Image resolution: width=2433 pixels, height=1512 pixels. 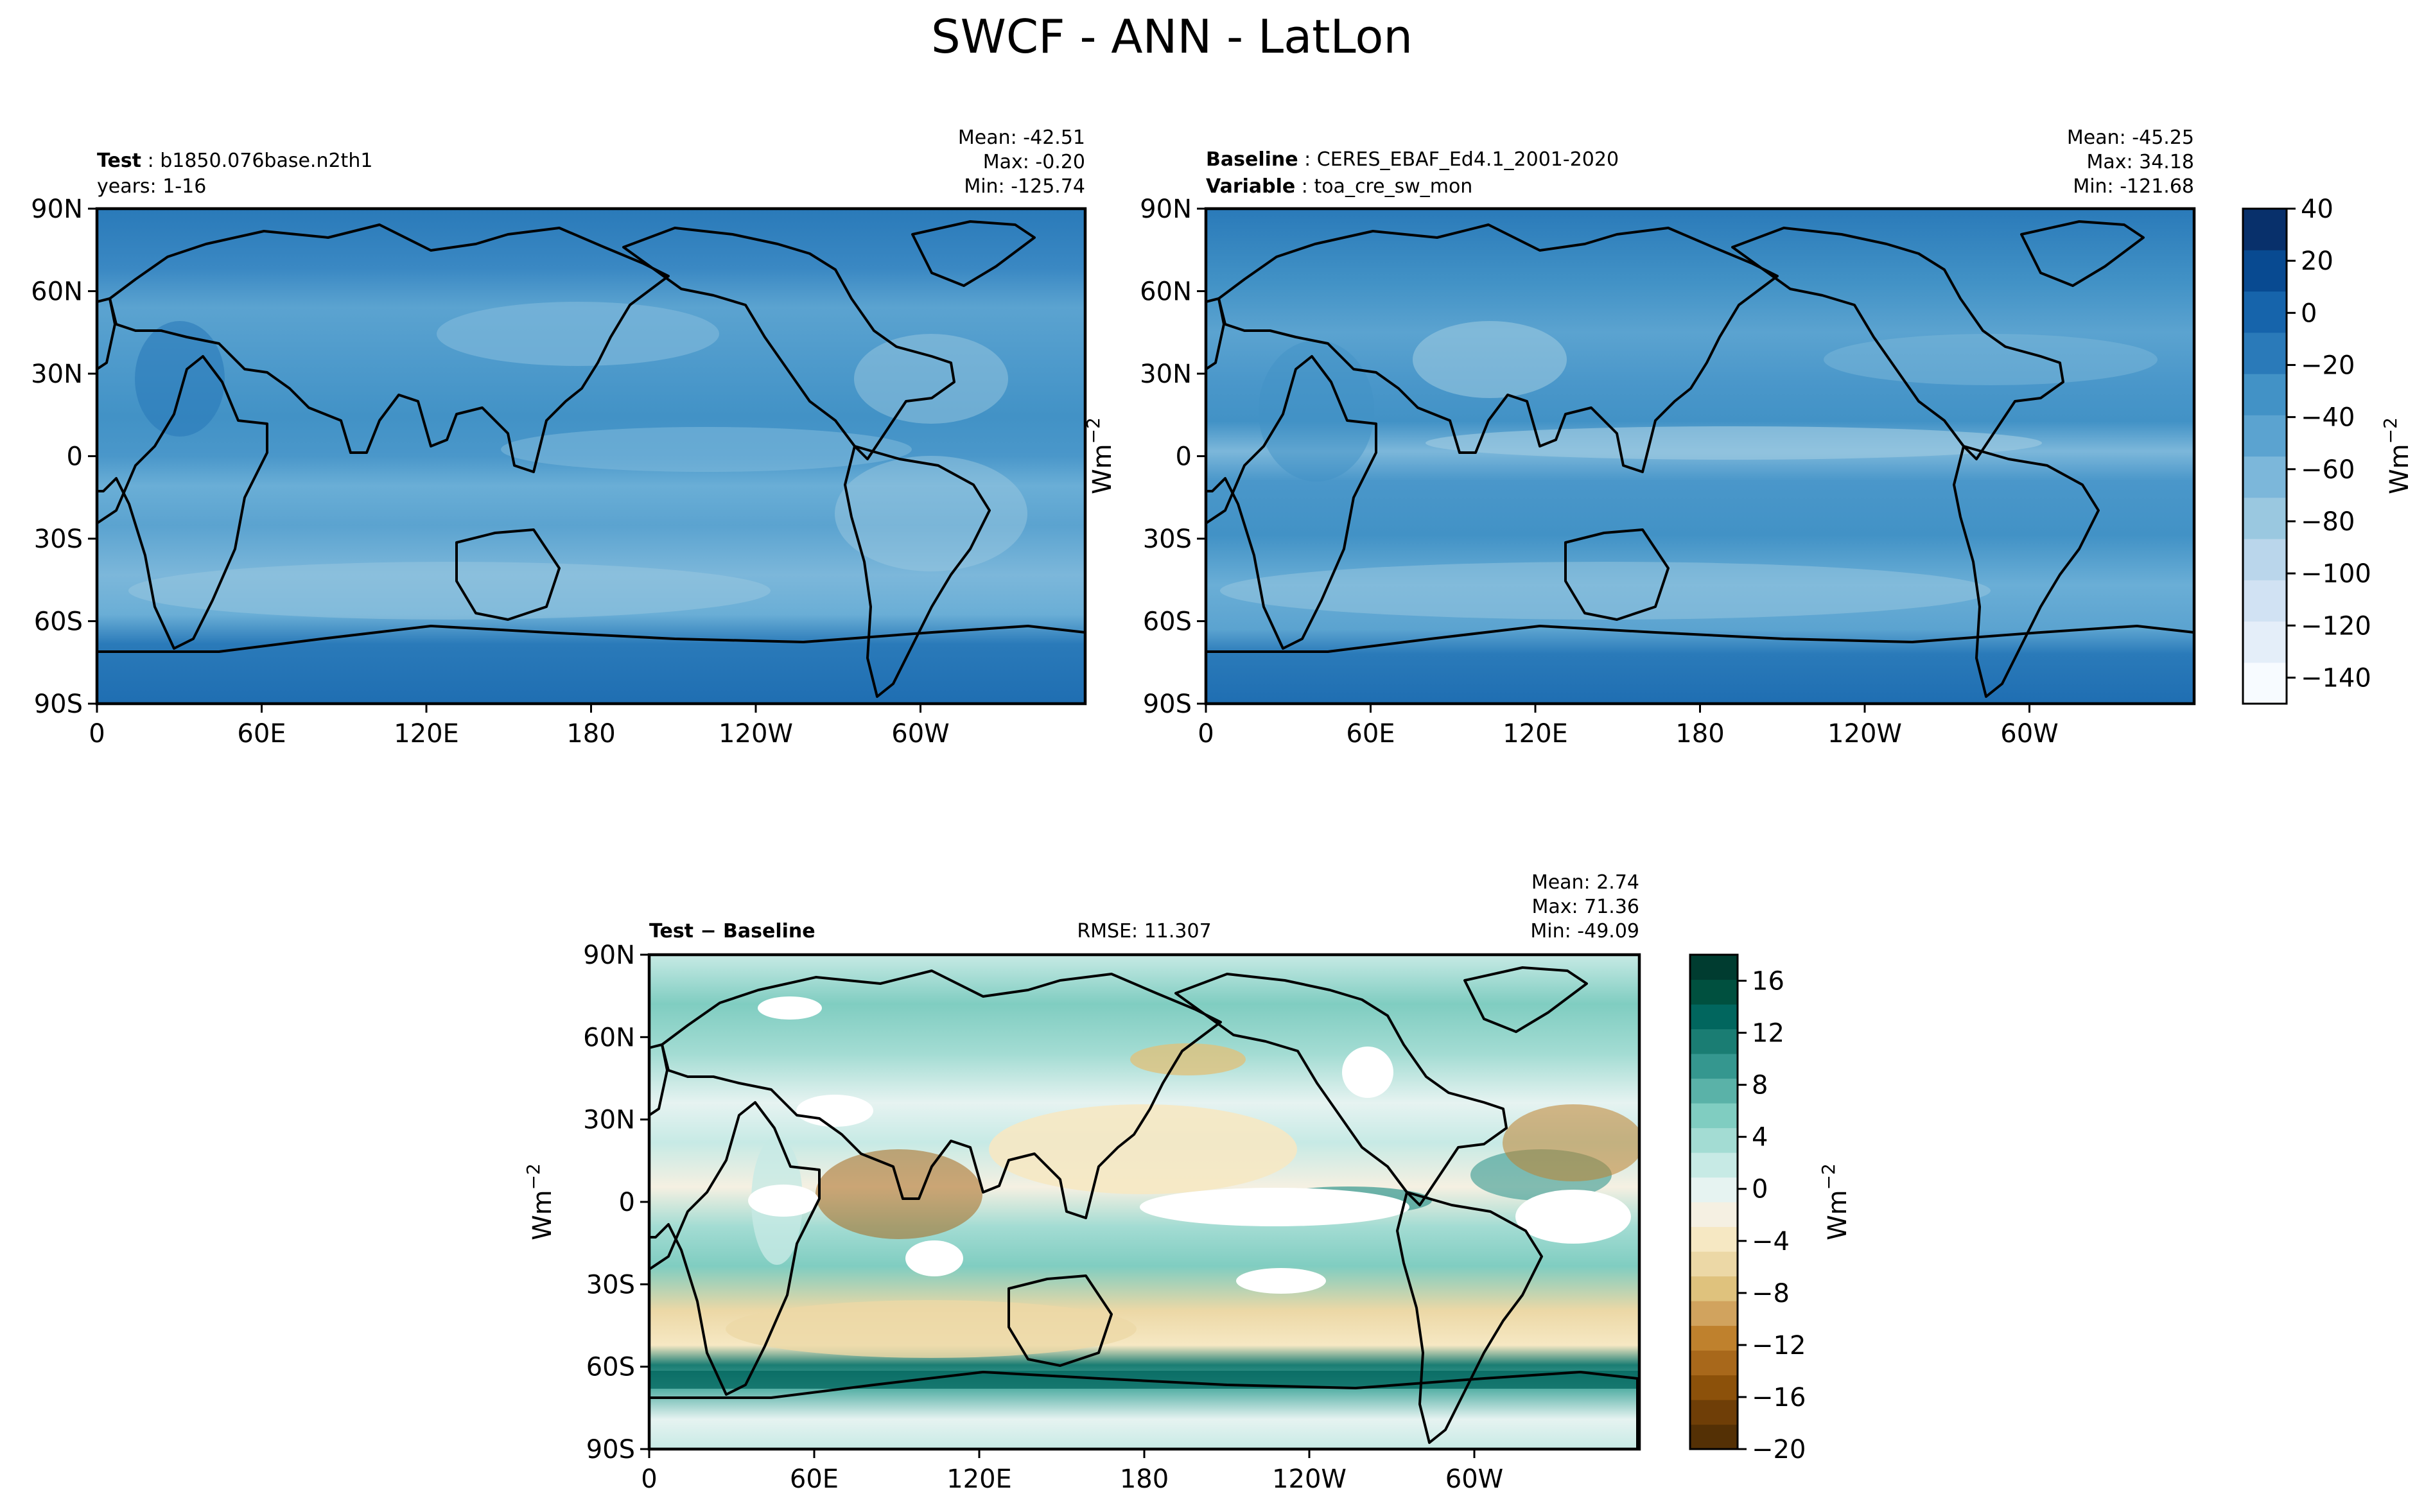 I want to click on test-coastlines, so click(x=591, y=462).